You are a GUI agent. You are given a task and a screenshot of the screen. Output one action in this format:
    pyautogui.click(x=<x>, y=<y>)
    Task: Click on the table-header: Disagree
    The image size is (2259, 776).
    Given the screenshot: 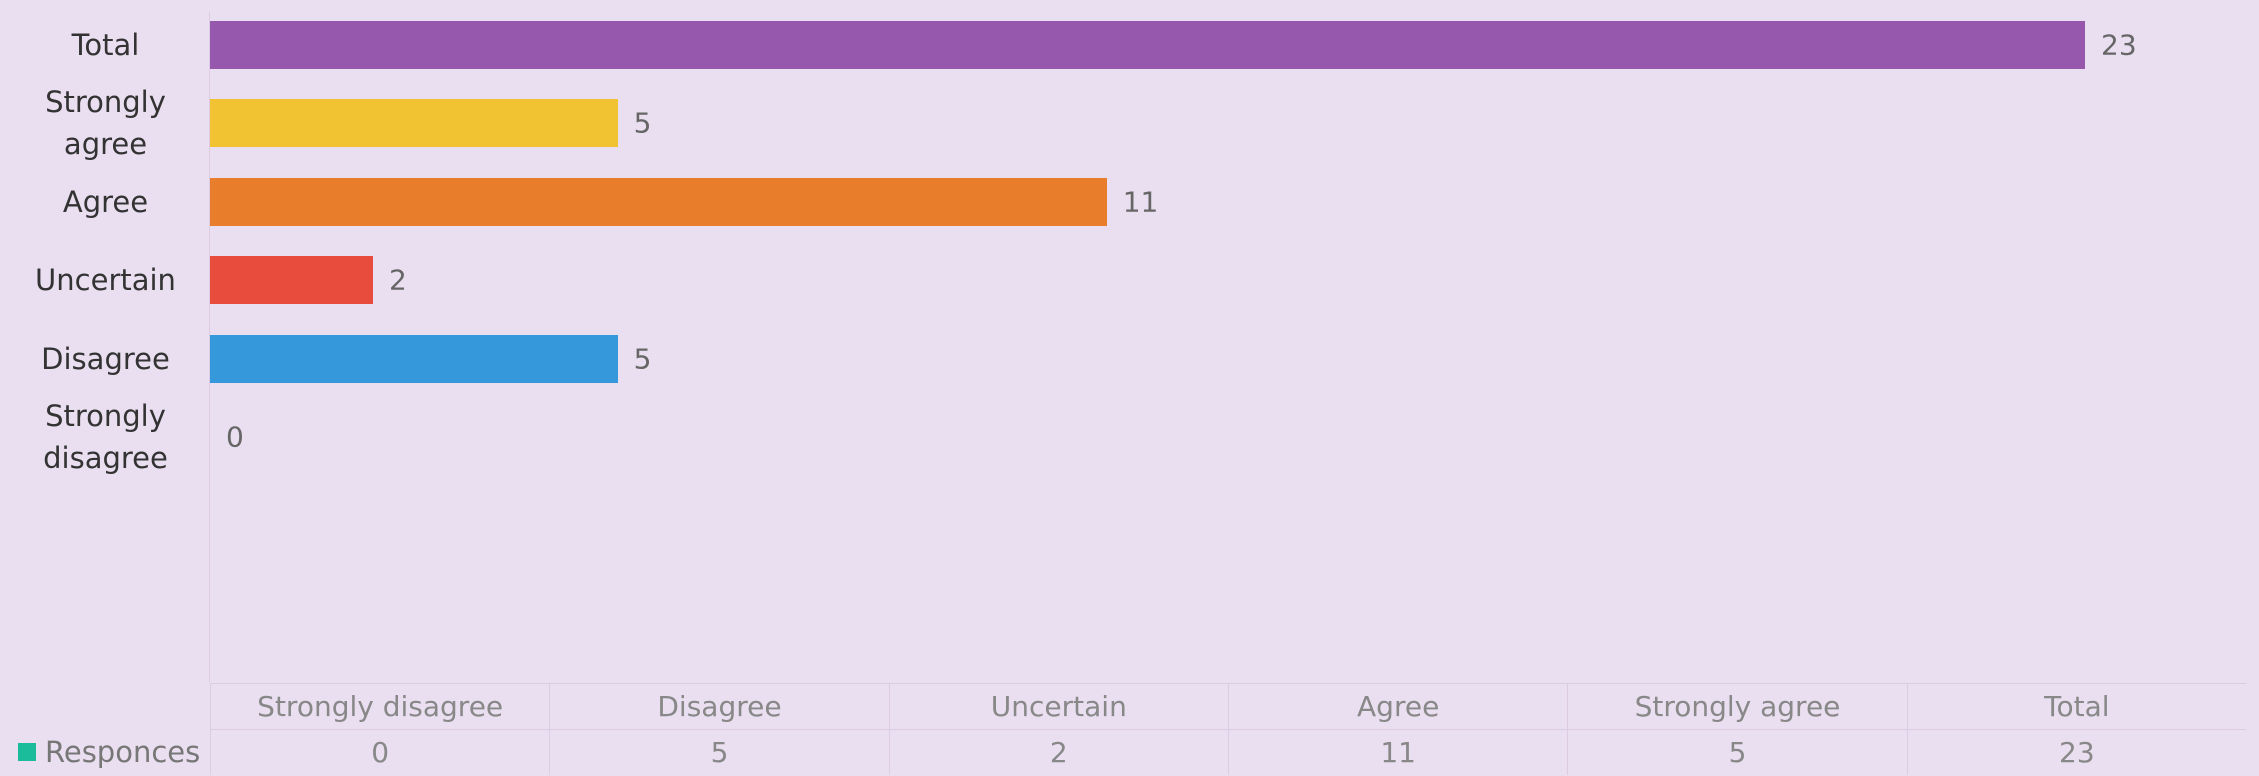 What is the action you would take?
    pyautogui.click(x=719, y=706)
    